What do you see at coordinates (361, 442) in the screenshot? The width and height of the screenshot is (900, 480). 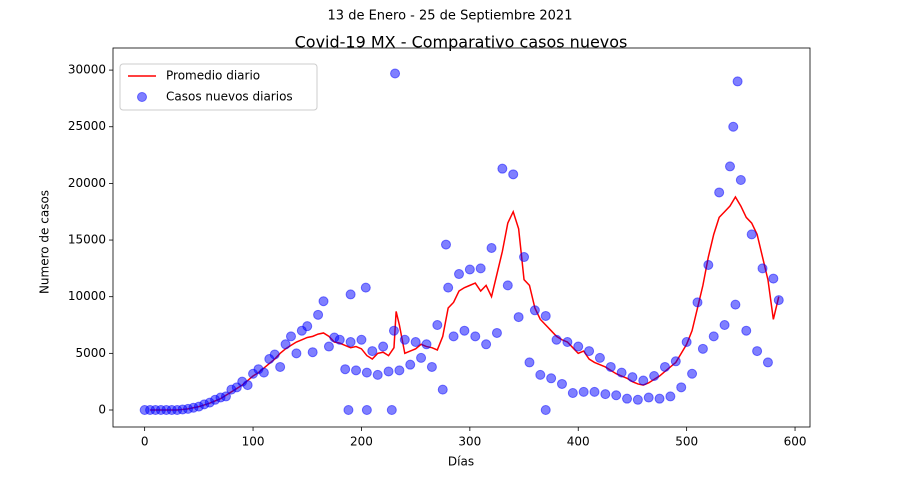 I see `x-tick-label: 200` at bounding box center [361, 442].